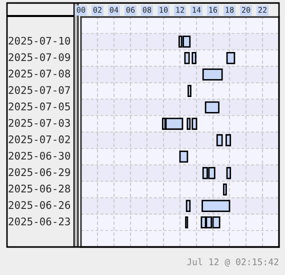 Image resolution: width=285 pixels, height=275 pixels. Describe the element at coordinates (39, 156) in the screenshot. I see `y-tick-label: 2025-06-30` at that location.